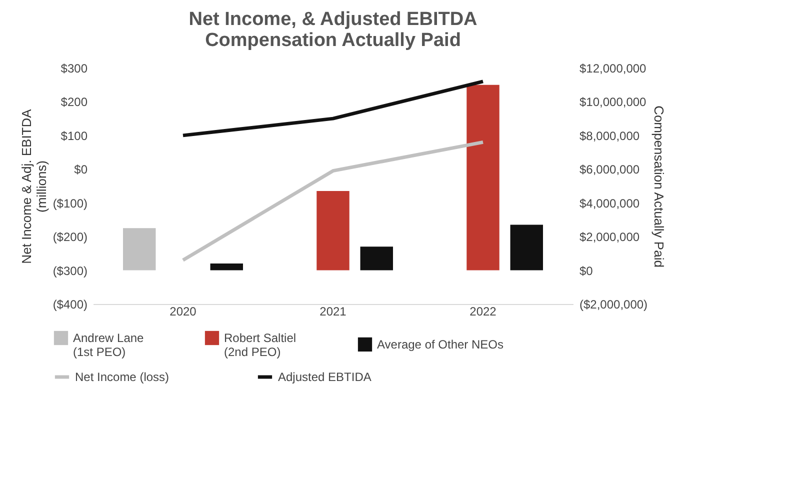  I want to click on y-tick-label: ($200), so click(70, 237).